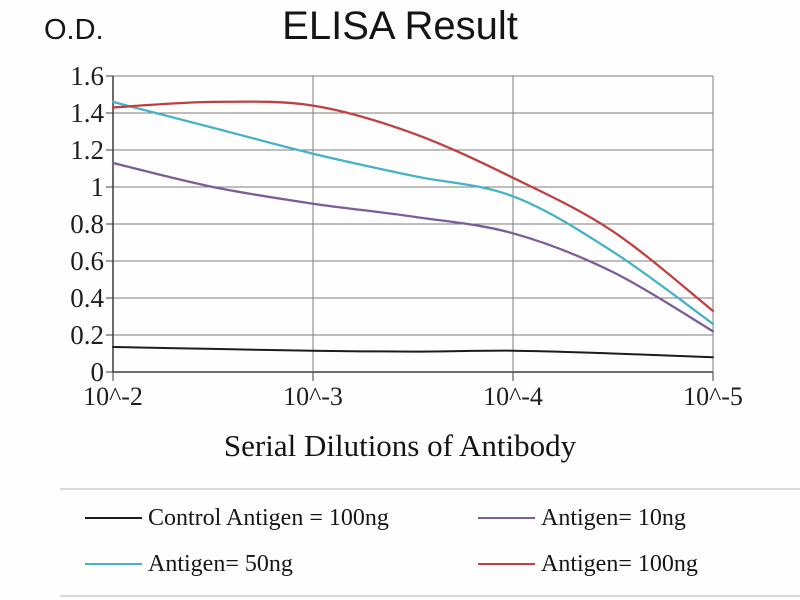 This screenshot has height=600, width=800. I want to click on legend-item-antigen-50ng: Antigen= 50ng, so click(189, 564).